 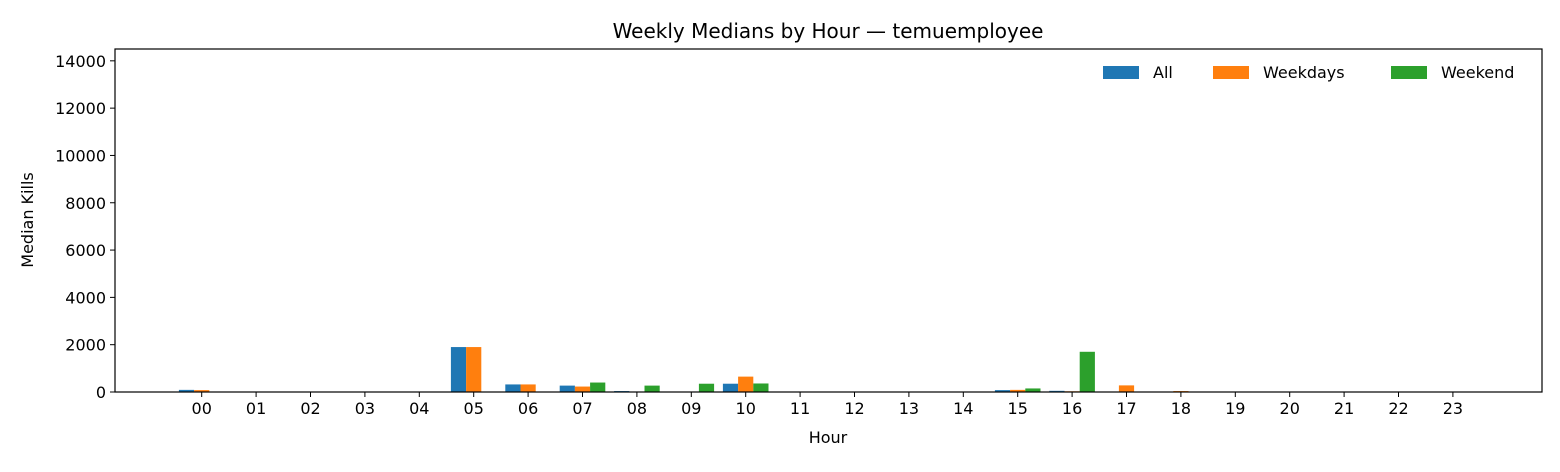 What do you see at coordinates (528, 408) in the screenshot?
I see `x-tick-label-06: 06` at bounding box center [528, 408].